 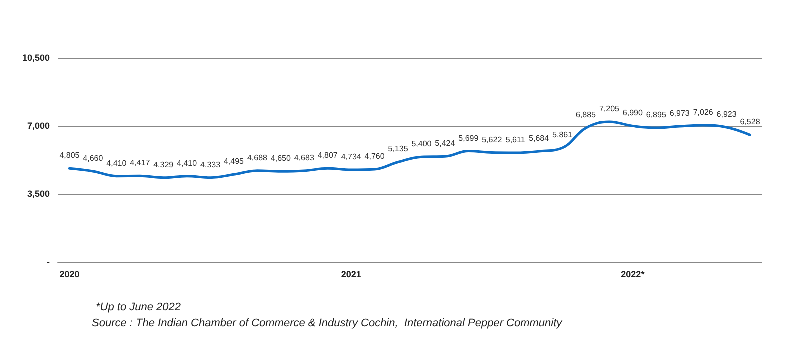 What do you see at coordinates (609, 109) in the screenshot?
I see `data-label: 7,205` at bounding box center [609, 109].